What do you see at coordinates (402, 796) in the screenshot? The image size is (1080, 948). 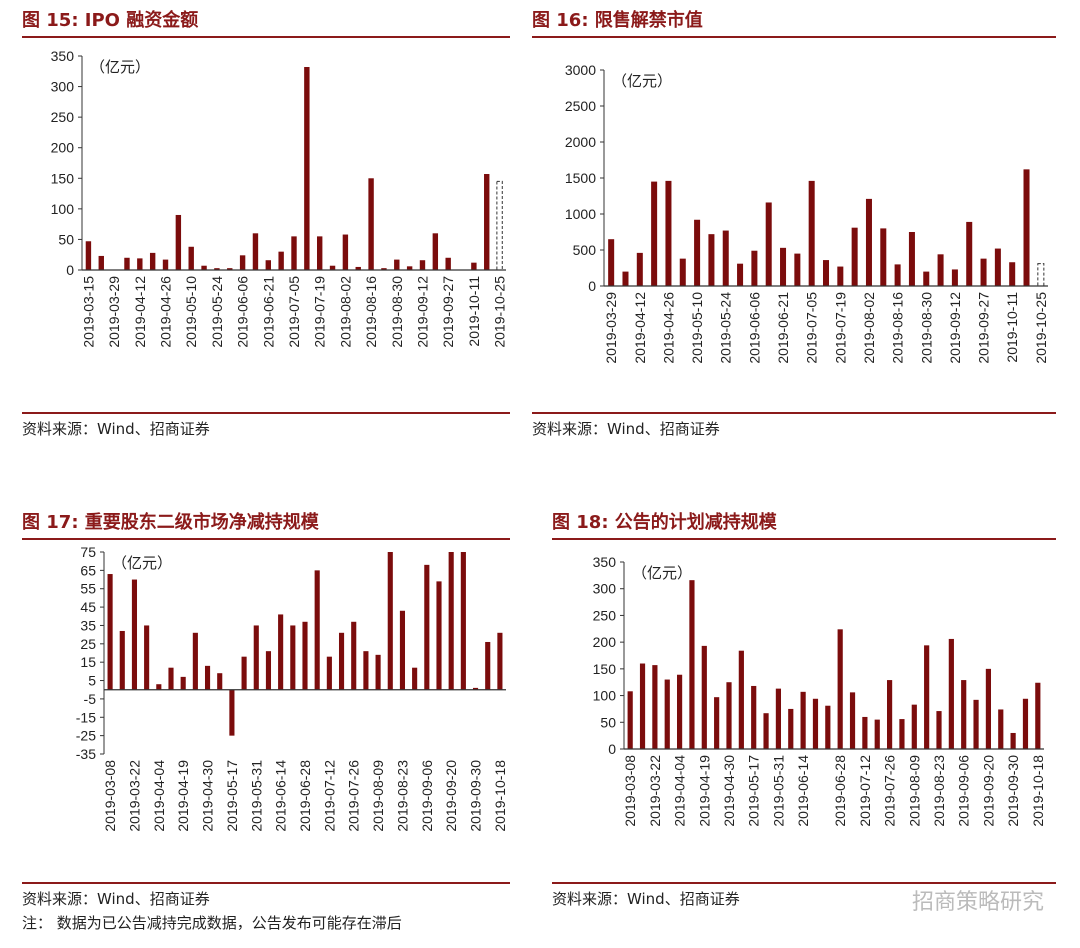 I see `x-tick-label: 2019-08-23` at bounding box center [402, 796].